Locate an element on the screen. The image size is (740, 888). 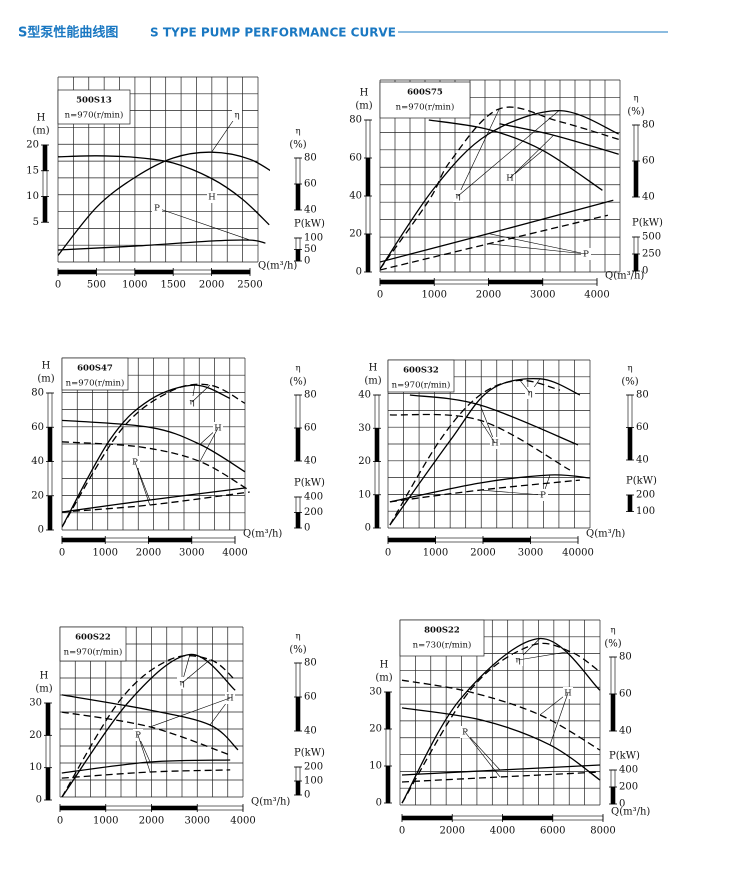
p-tick-label: 50 is located at coordinates (310, 249).